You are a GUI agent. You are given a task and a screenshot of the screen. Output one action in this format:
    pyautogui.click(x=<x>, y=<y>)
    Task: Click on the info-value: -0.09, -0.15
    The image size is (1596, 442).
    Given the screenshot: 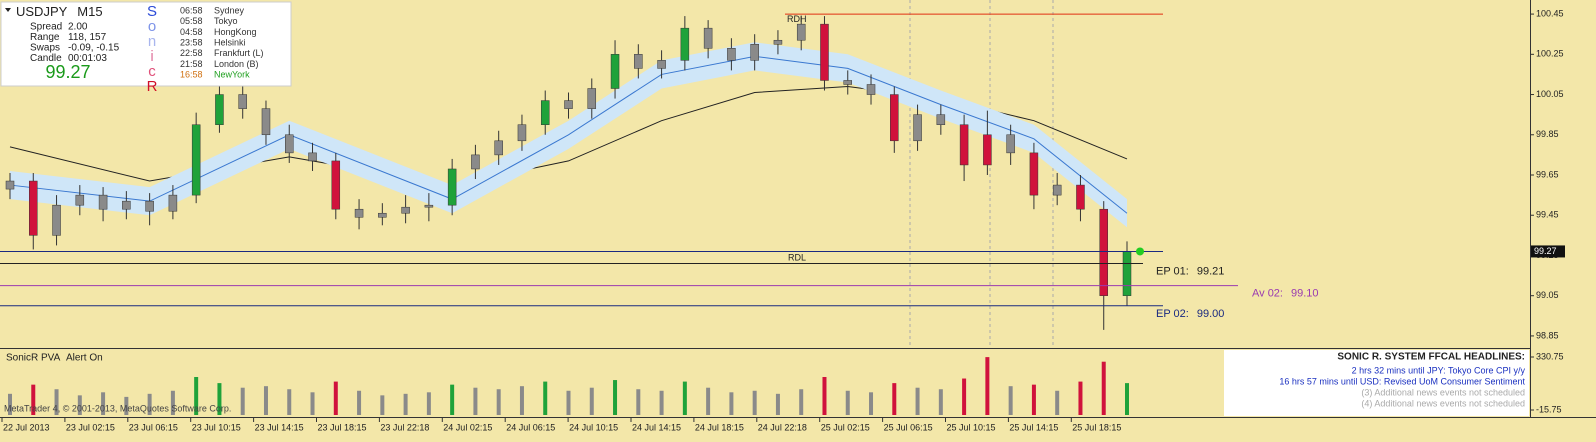 What is the action you would take?
    pyautogui.click(x=94, y=48)
    